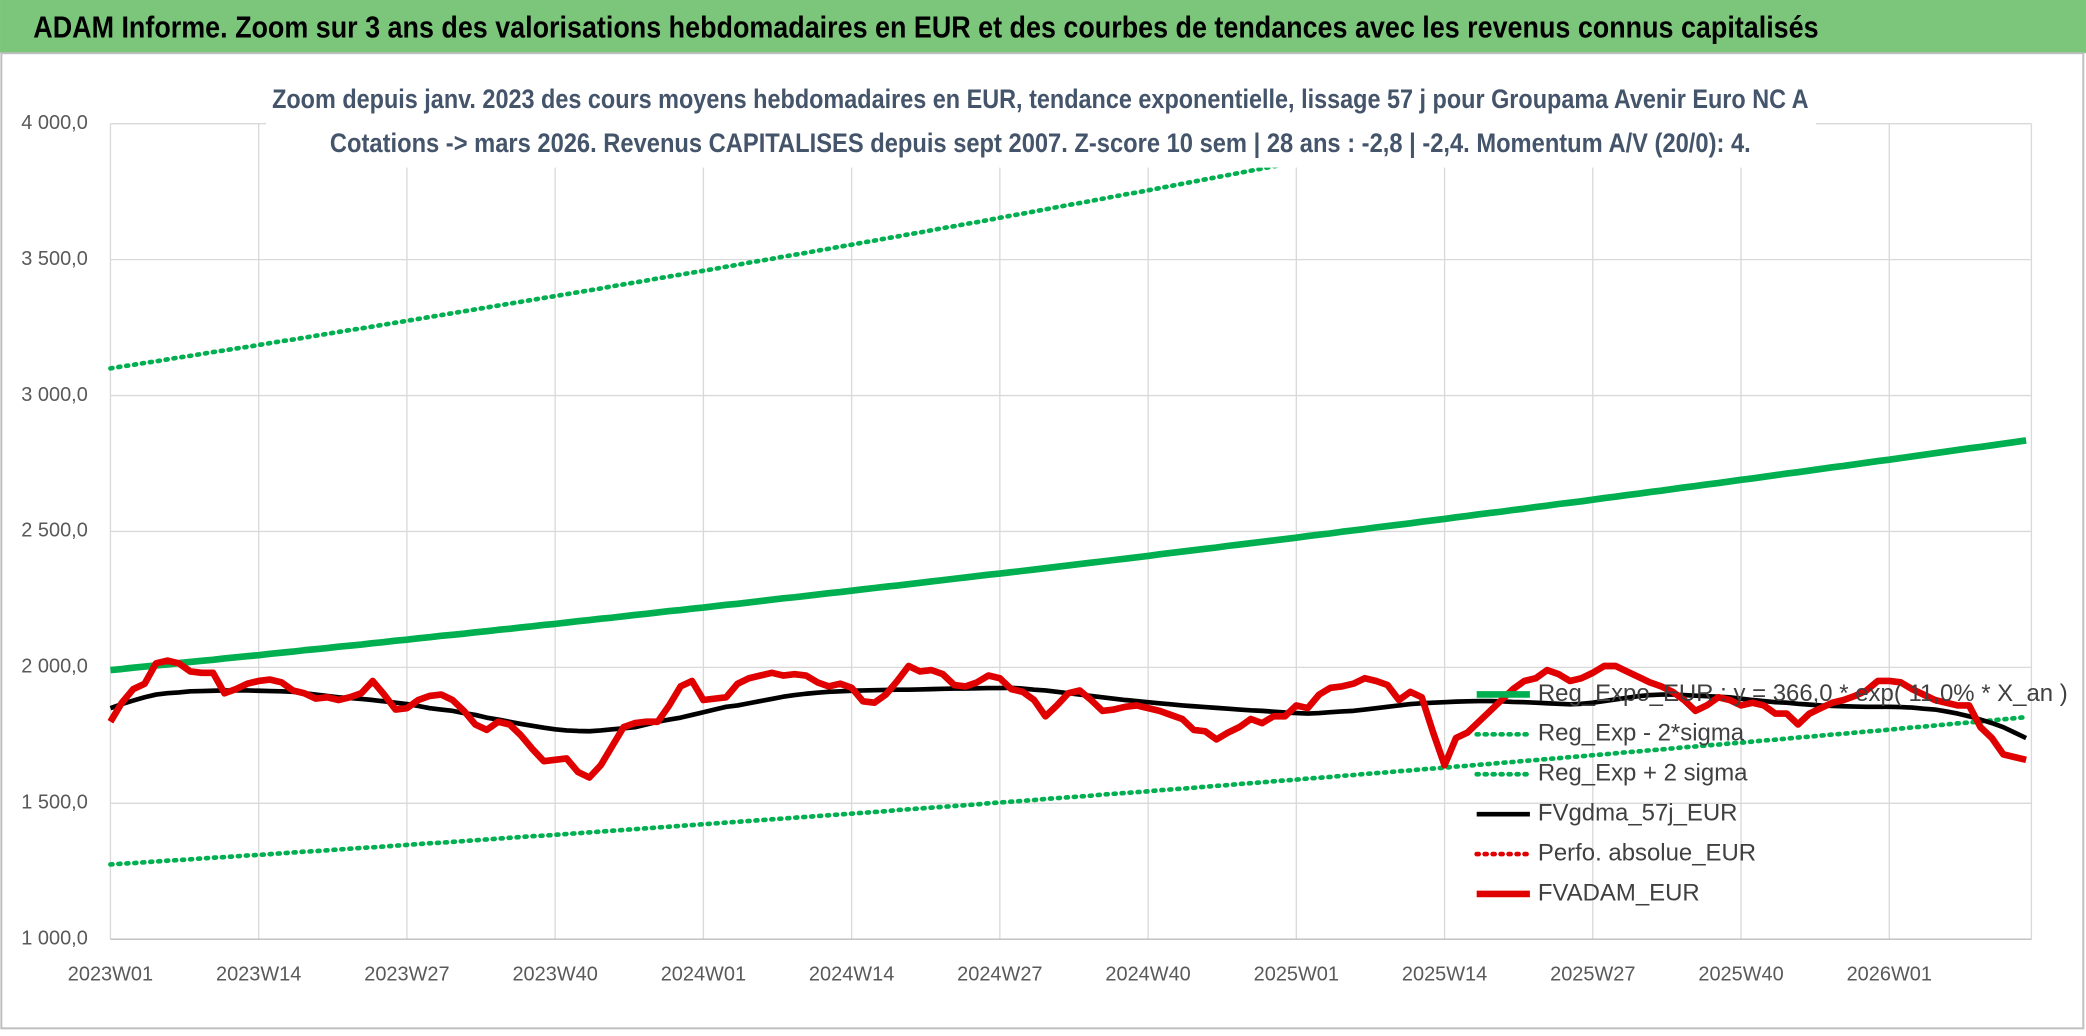  Describe the element at coordinates (1592, 974) in the screenshot. I see `x-tick-label: 2025W27` at that location.